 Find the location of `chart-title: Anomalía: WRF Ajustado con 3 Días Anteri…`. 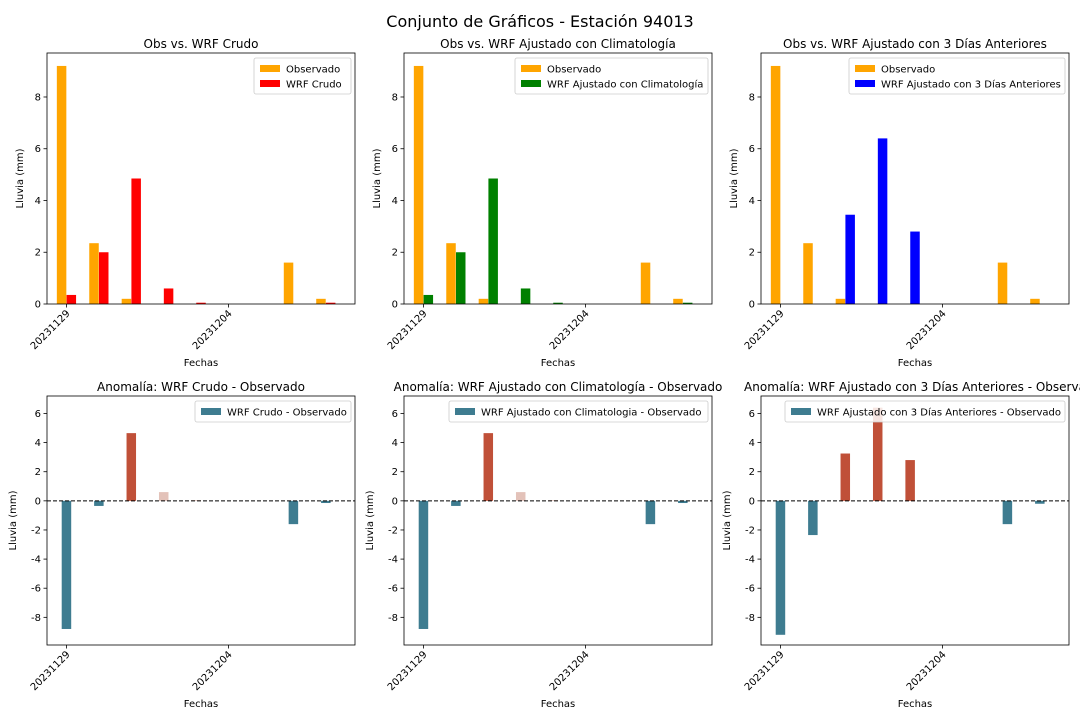

chart-title: Anomalía: WRF Ajustado con 3 Días Anteri… is located at coordinates (912, 387).